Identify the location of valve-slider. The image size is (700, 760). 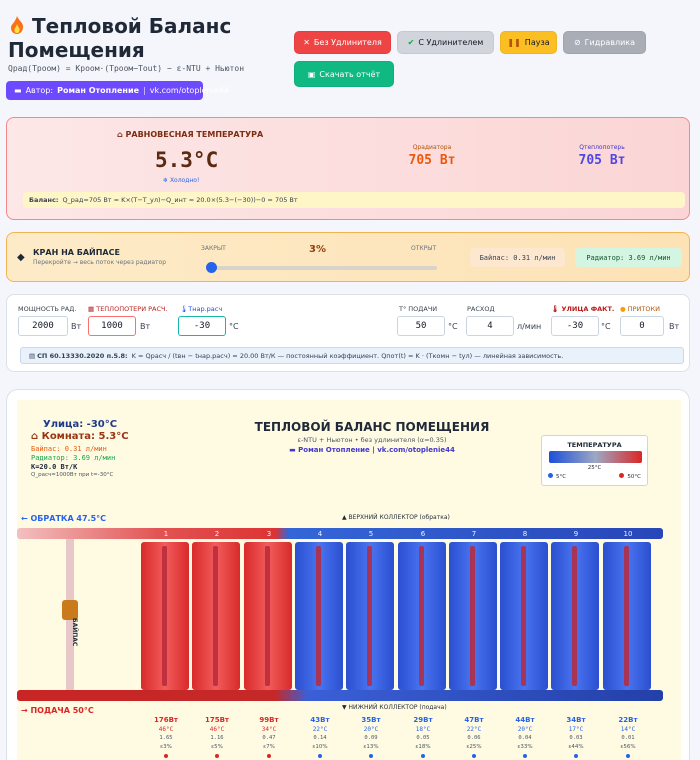
(322, 268).